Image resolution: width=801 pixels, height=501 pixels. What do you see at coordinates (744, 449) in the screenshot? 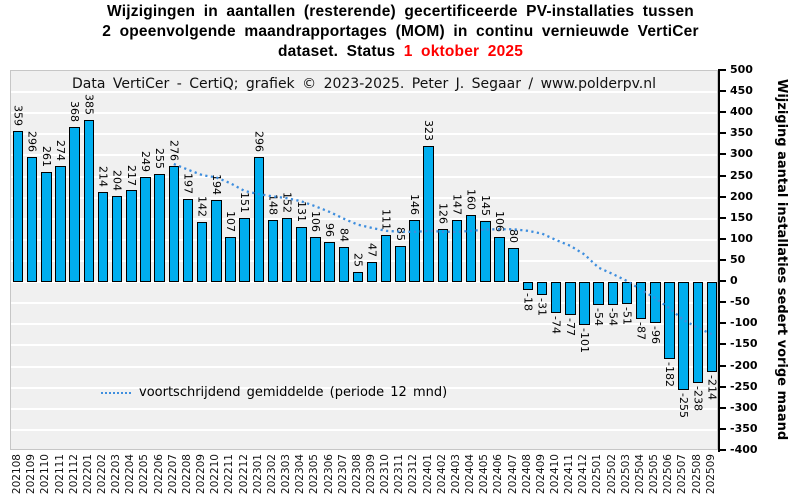
I see `y-tick-label: -400` at bounding box center [744, 449].